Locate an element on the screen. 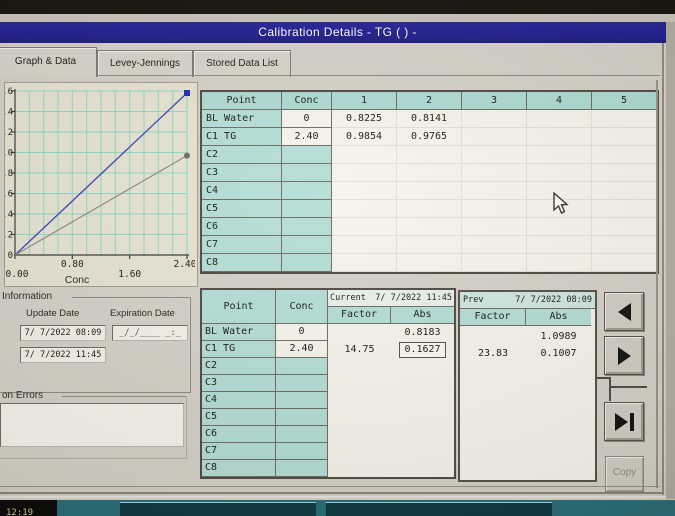 The image size is (675, 516). connector-glyph is located at coordinates (610, 389).